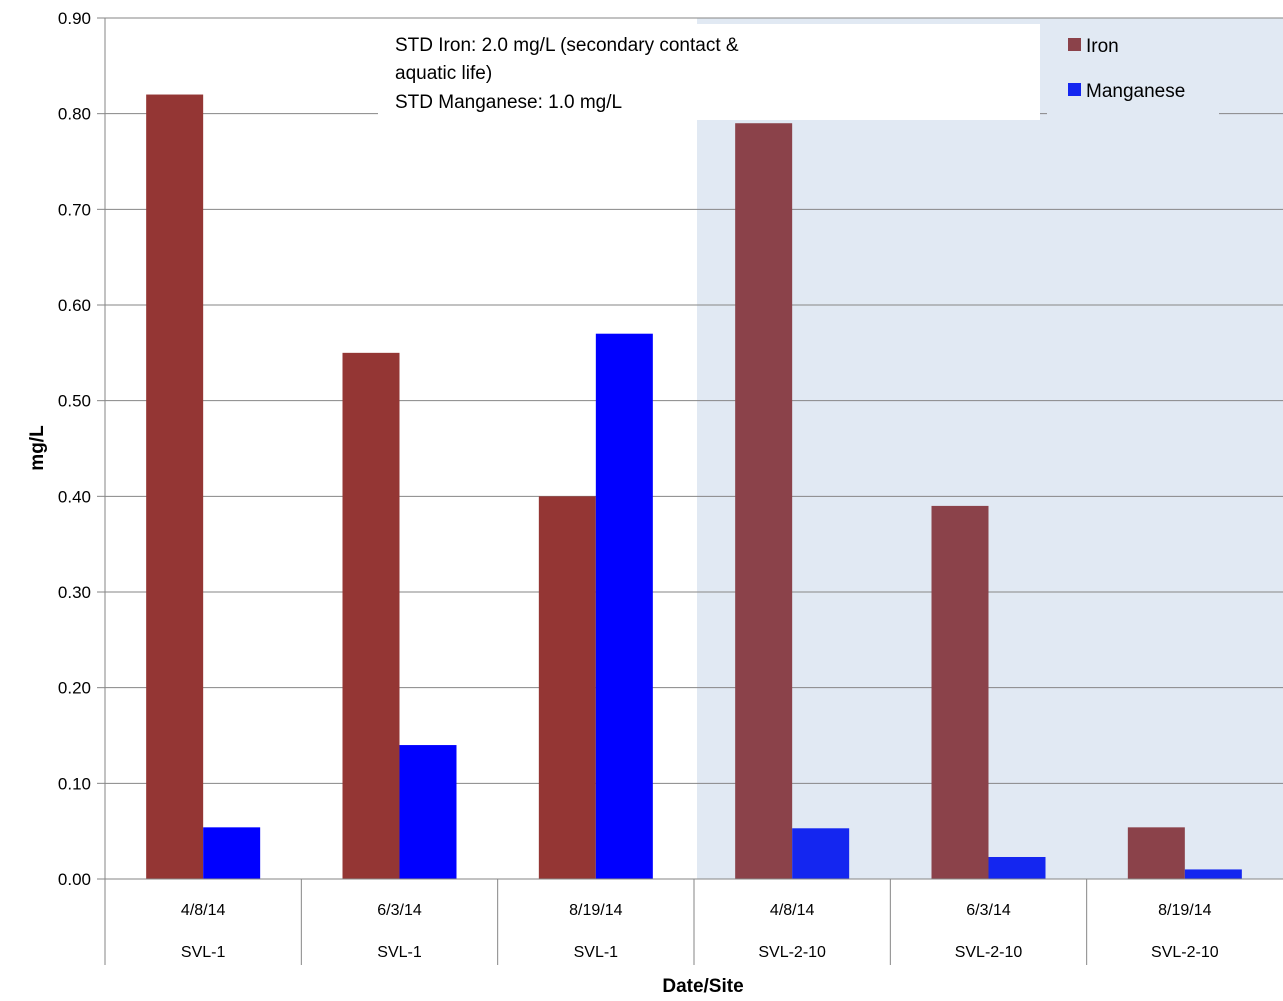 The width and height of the screenshot is (1283, 1001). I want to click on y-tick-labels: 0.00 0.10 0.20 0.30 0.40 0.50 0.60 0.70 0.80 0.90, so click(74, 449).